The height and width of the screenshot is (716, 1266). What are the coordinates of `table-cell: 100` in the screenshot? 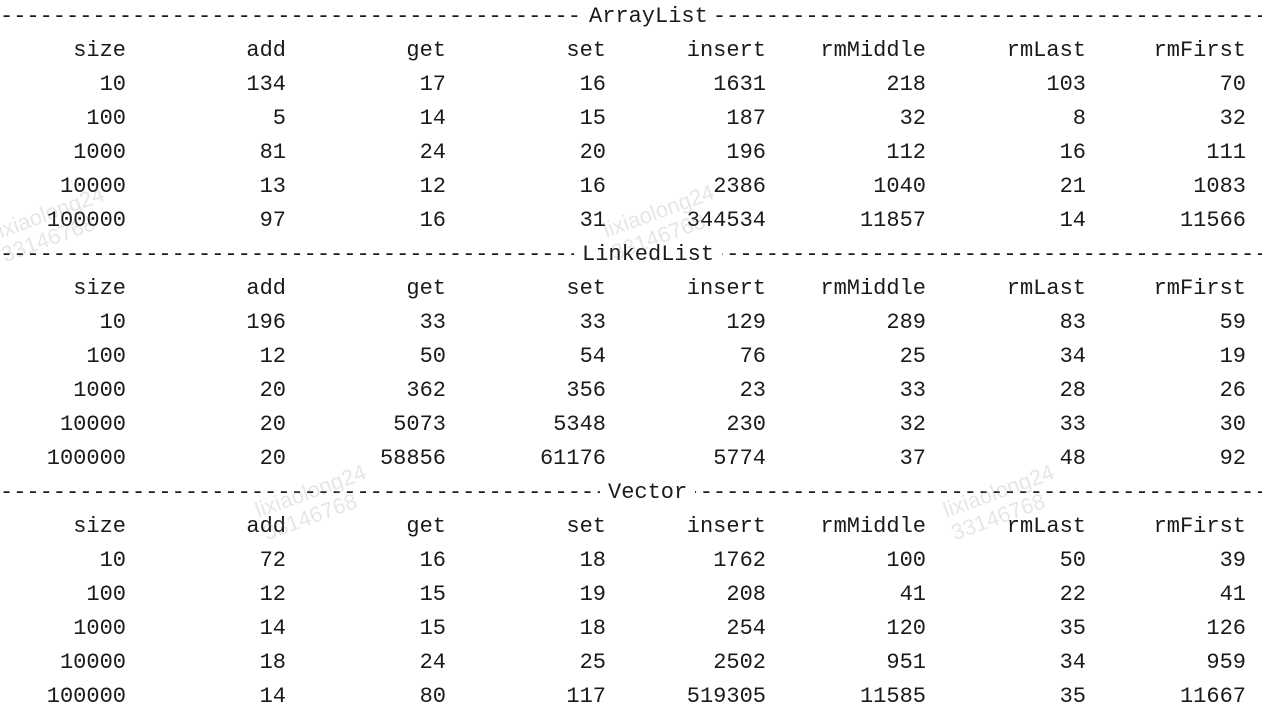 It's located at (106, 118).